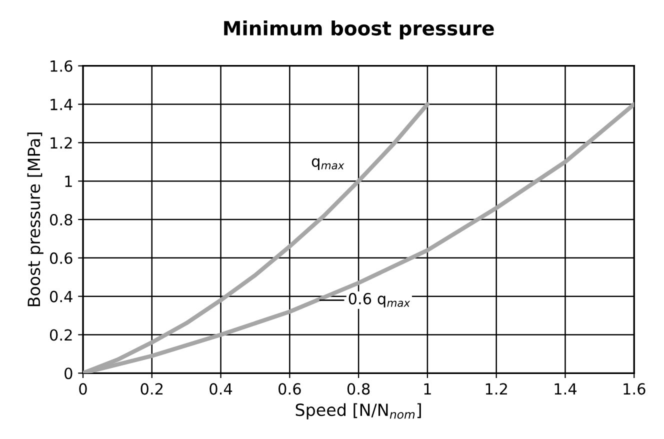 This screenshot has height=439, width=664. Describe the element at coordinates (221, 389) in the screenshot. I see `x-tick-label: 0.4` at that location.